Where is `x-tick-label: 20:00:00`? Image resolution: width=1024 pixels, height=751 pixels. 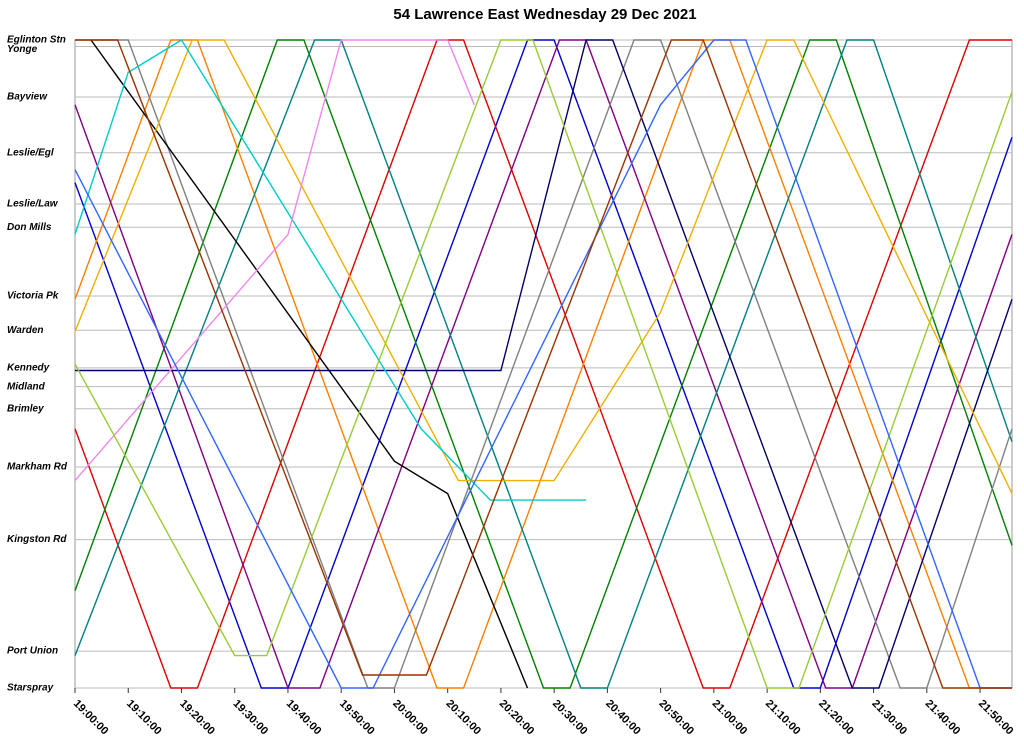 x-tick-label: 20:00:00 is located at coordinates (410, 718).